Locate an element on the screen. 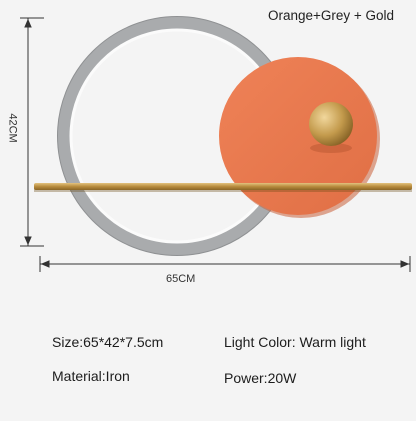 The width and height of the screenshot is (416, 421). light-color-spec: Light Color: Warm light is located at coordinates (295, 342).